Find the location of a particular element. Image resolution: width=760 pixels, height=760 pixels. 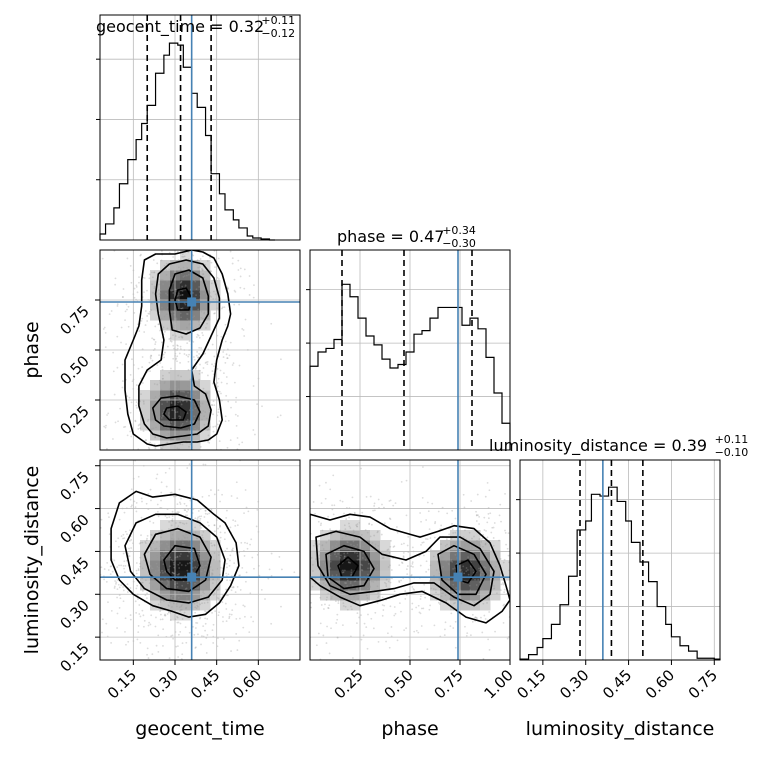

title-luminosity_distance: luminosity_distance = 0.39 +0.11 −0.10 is located at coordinates (618, 446).